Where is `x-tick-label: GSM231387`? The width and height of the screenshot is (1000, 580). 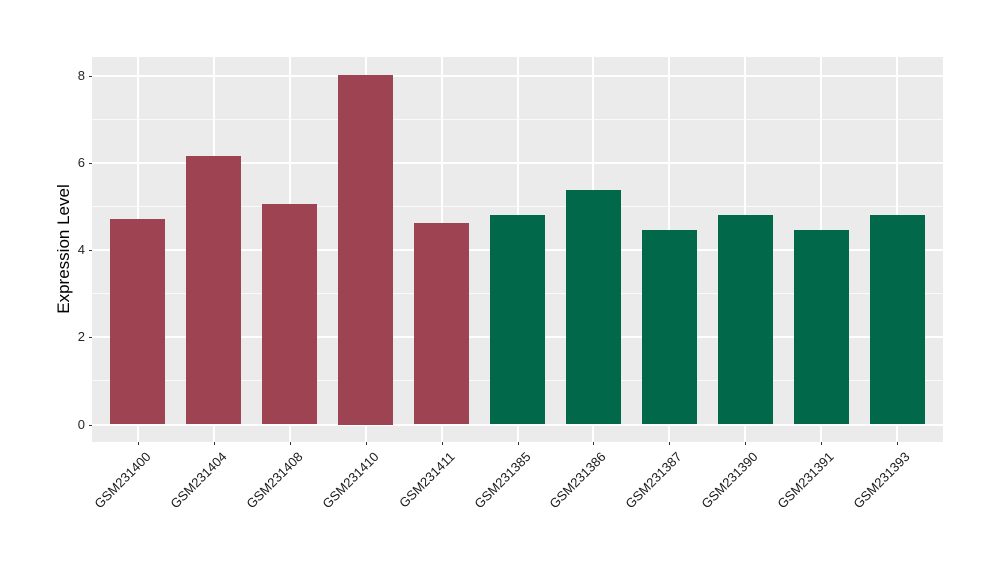
x-tick-label: GSM231387 is located at coordinates (654, 480).